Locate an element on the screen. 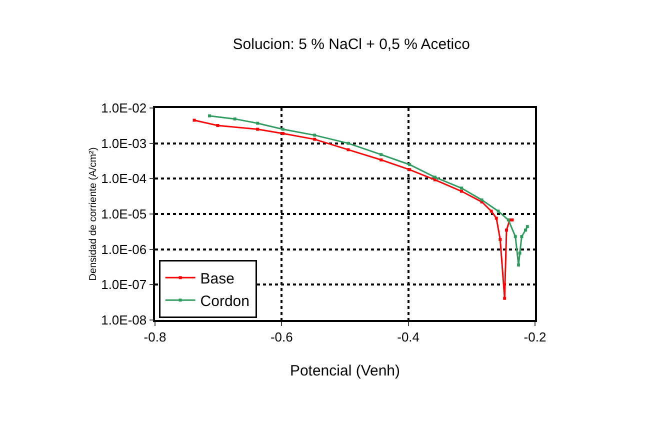  x-tick-label: -0.2 is located at coordinates (535, 336).